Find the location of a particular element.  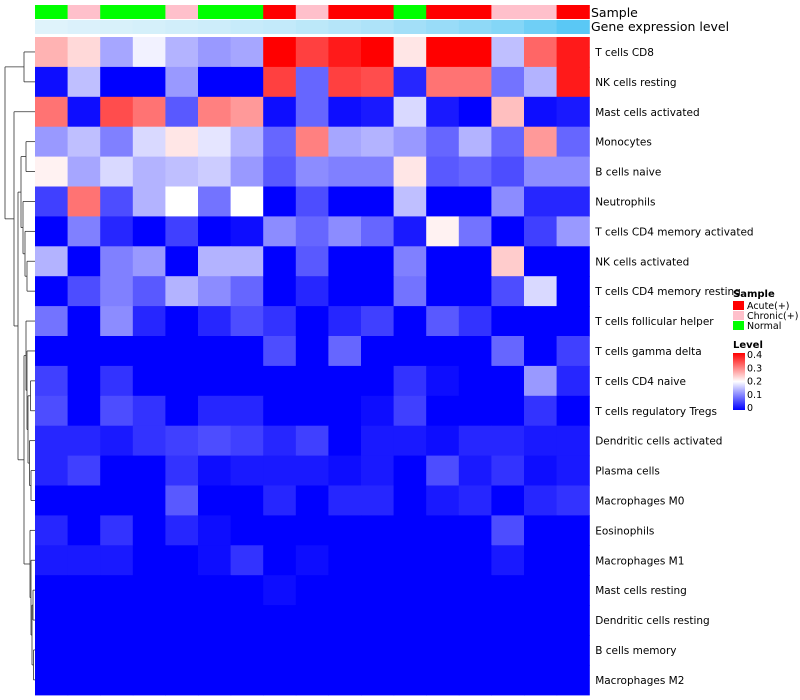

level-legend-tick: 0.2 is located at coordinates (754, 382).